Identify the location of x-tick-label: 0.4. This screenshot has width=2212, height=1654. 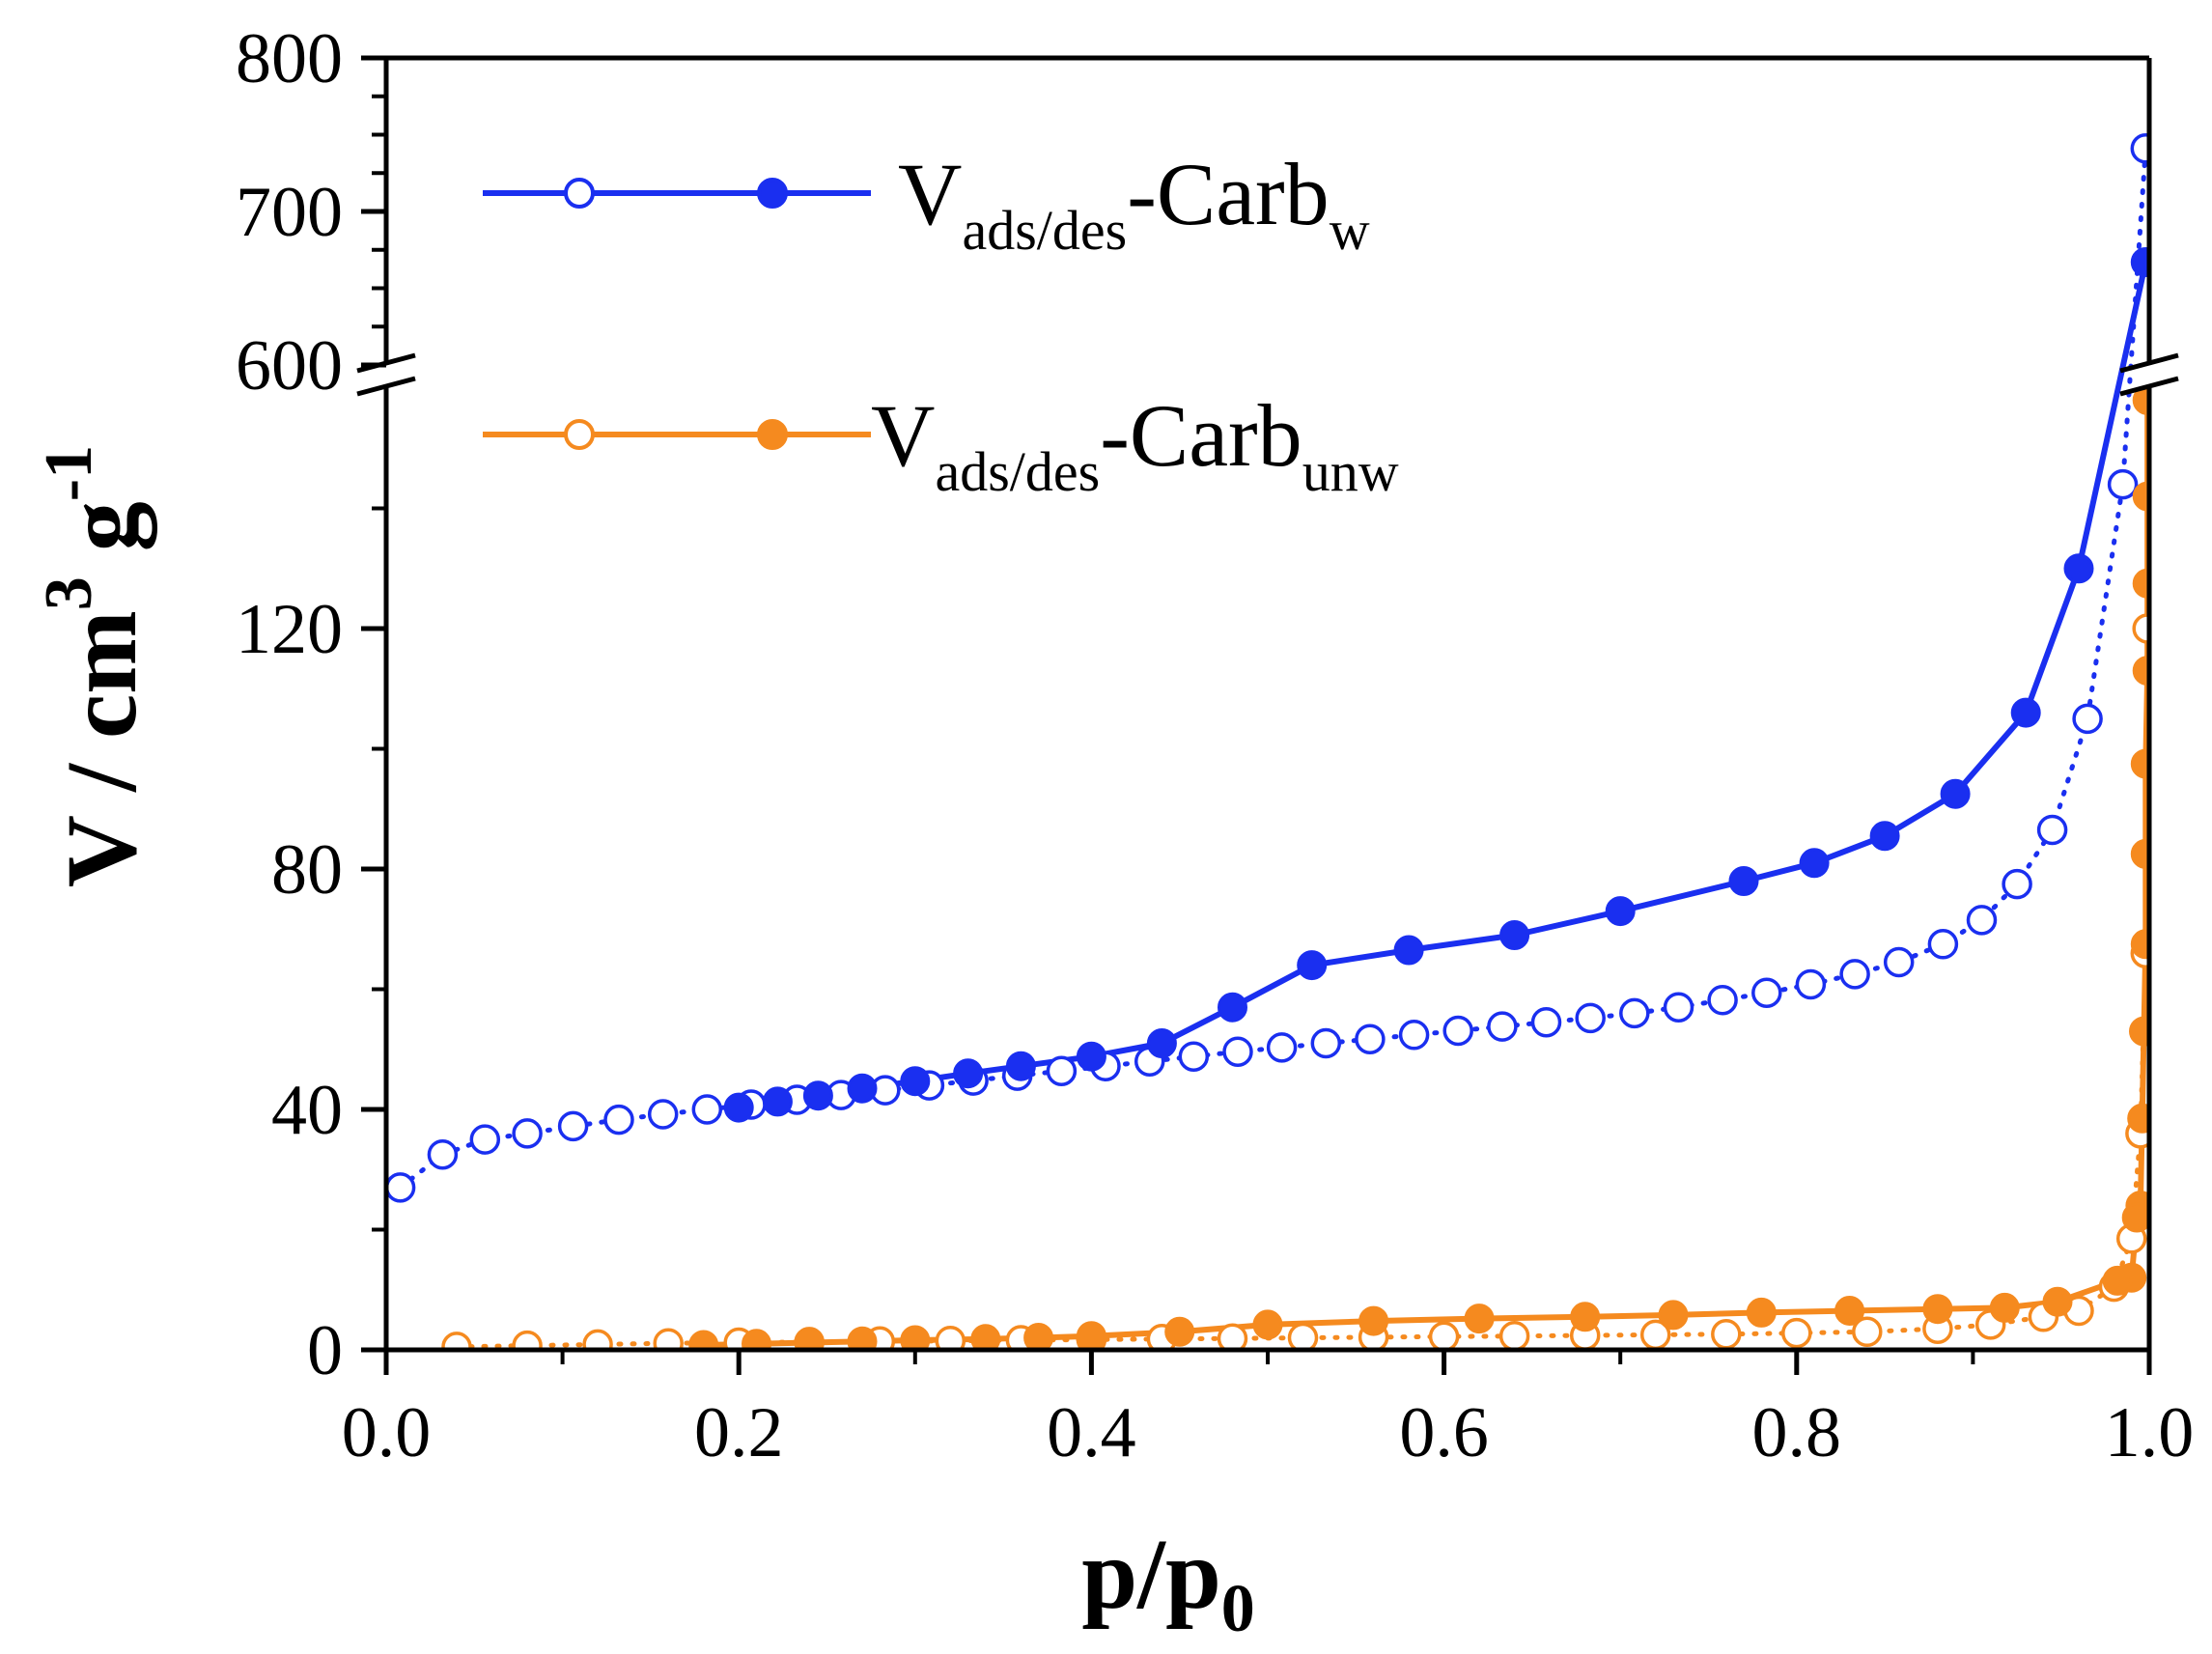
(1091, 1432).